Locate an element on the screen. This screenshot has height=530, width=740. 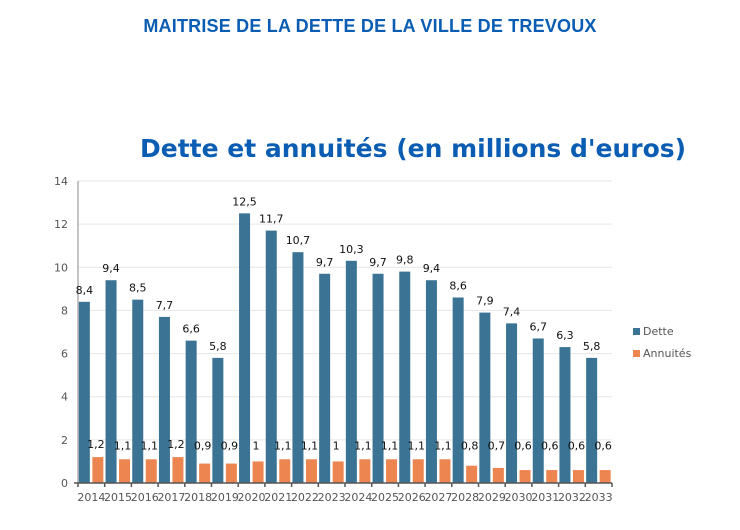
data-label-dette: 7,7 is located at coordinates (165, 305).